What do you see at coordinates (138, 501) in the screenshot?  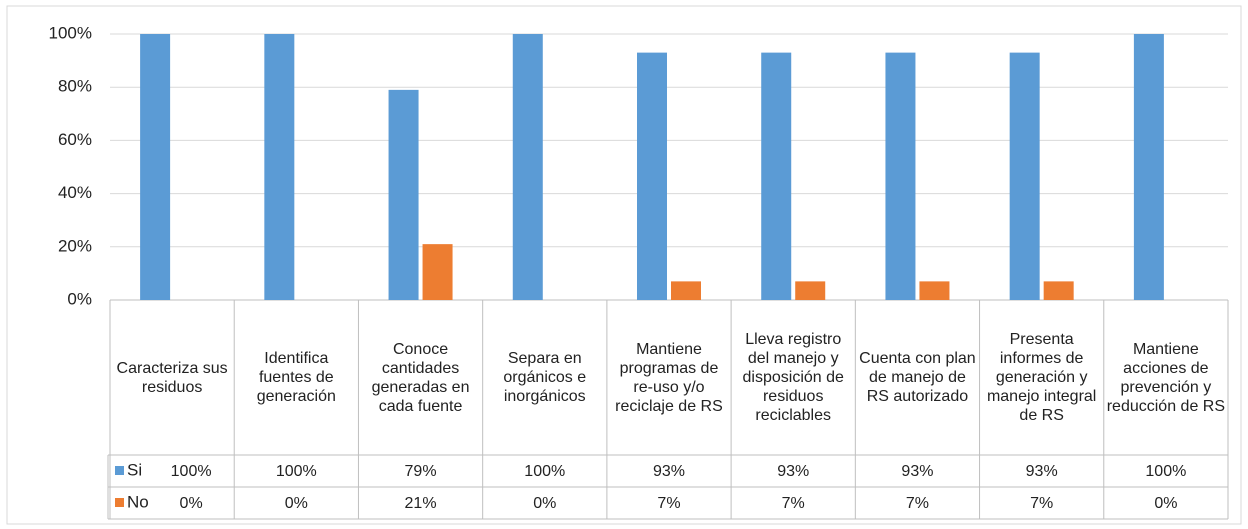 I see `legend-label: No` at bounding box center [138, 501].